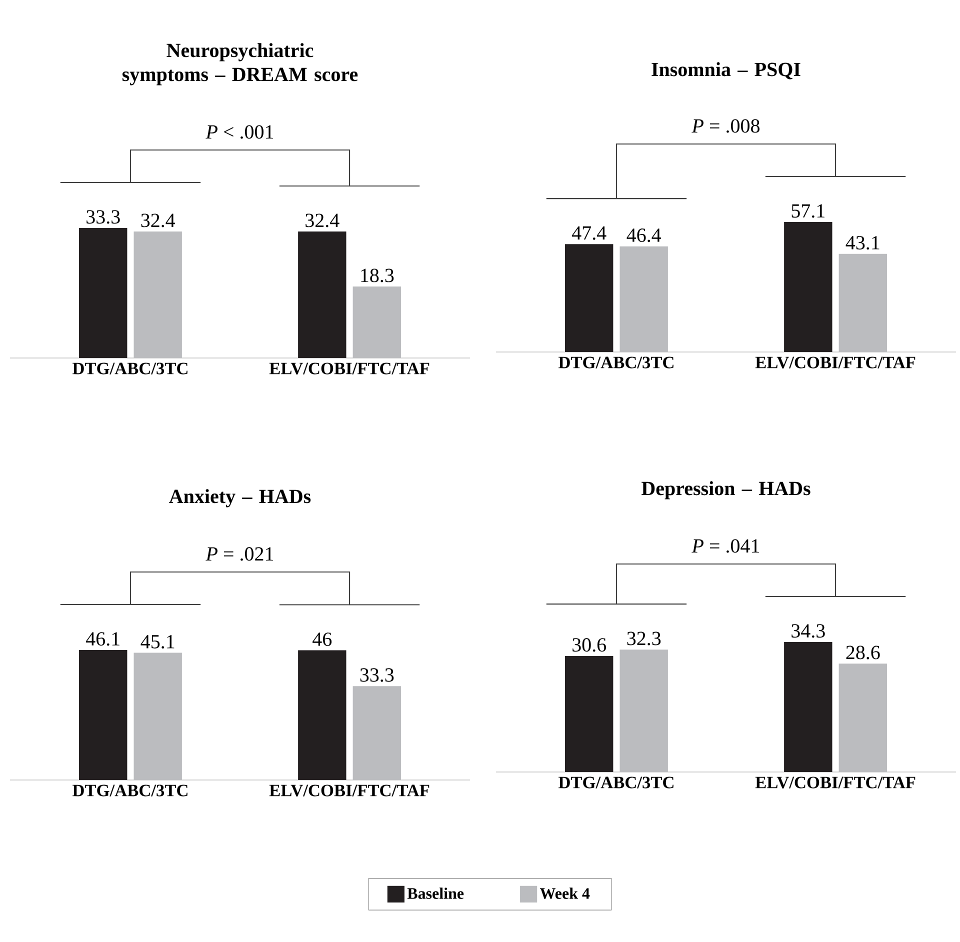 The image size is (960, 942). I want to click on data-label: 46.1, so click(103, 639).